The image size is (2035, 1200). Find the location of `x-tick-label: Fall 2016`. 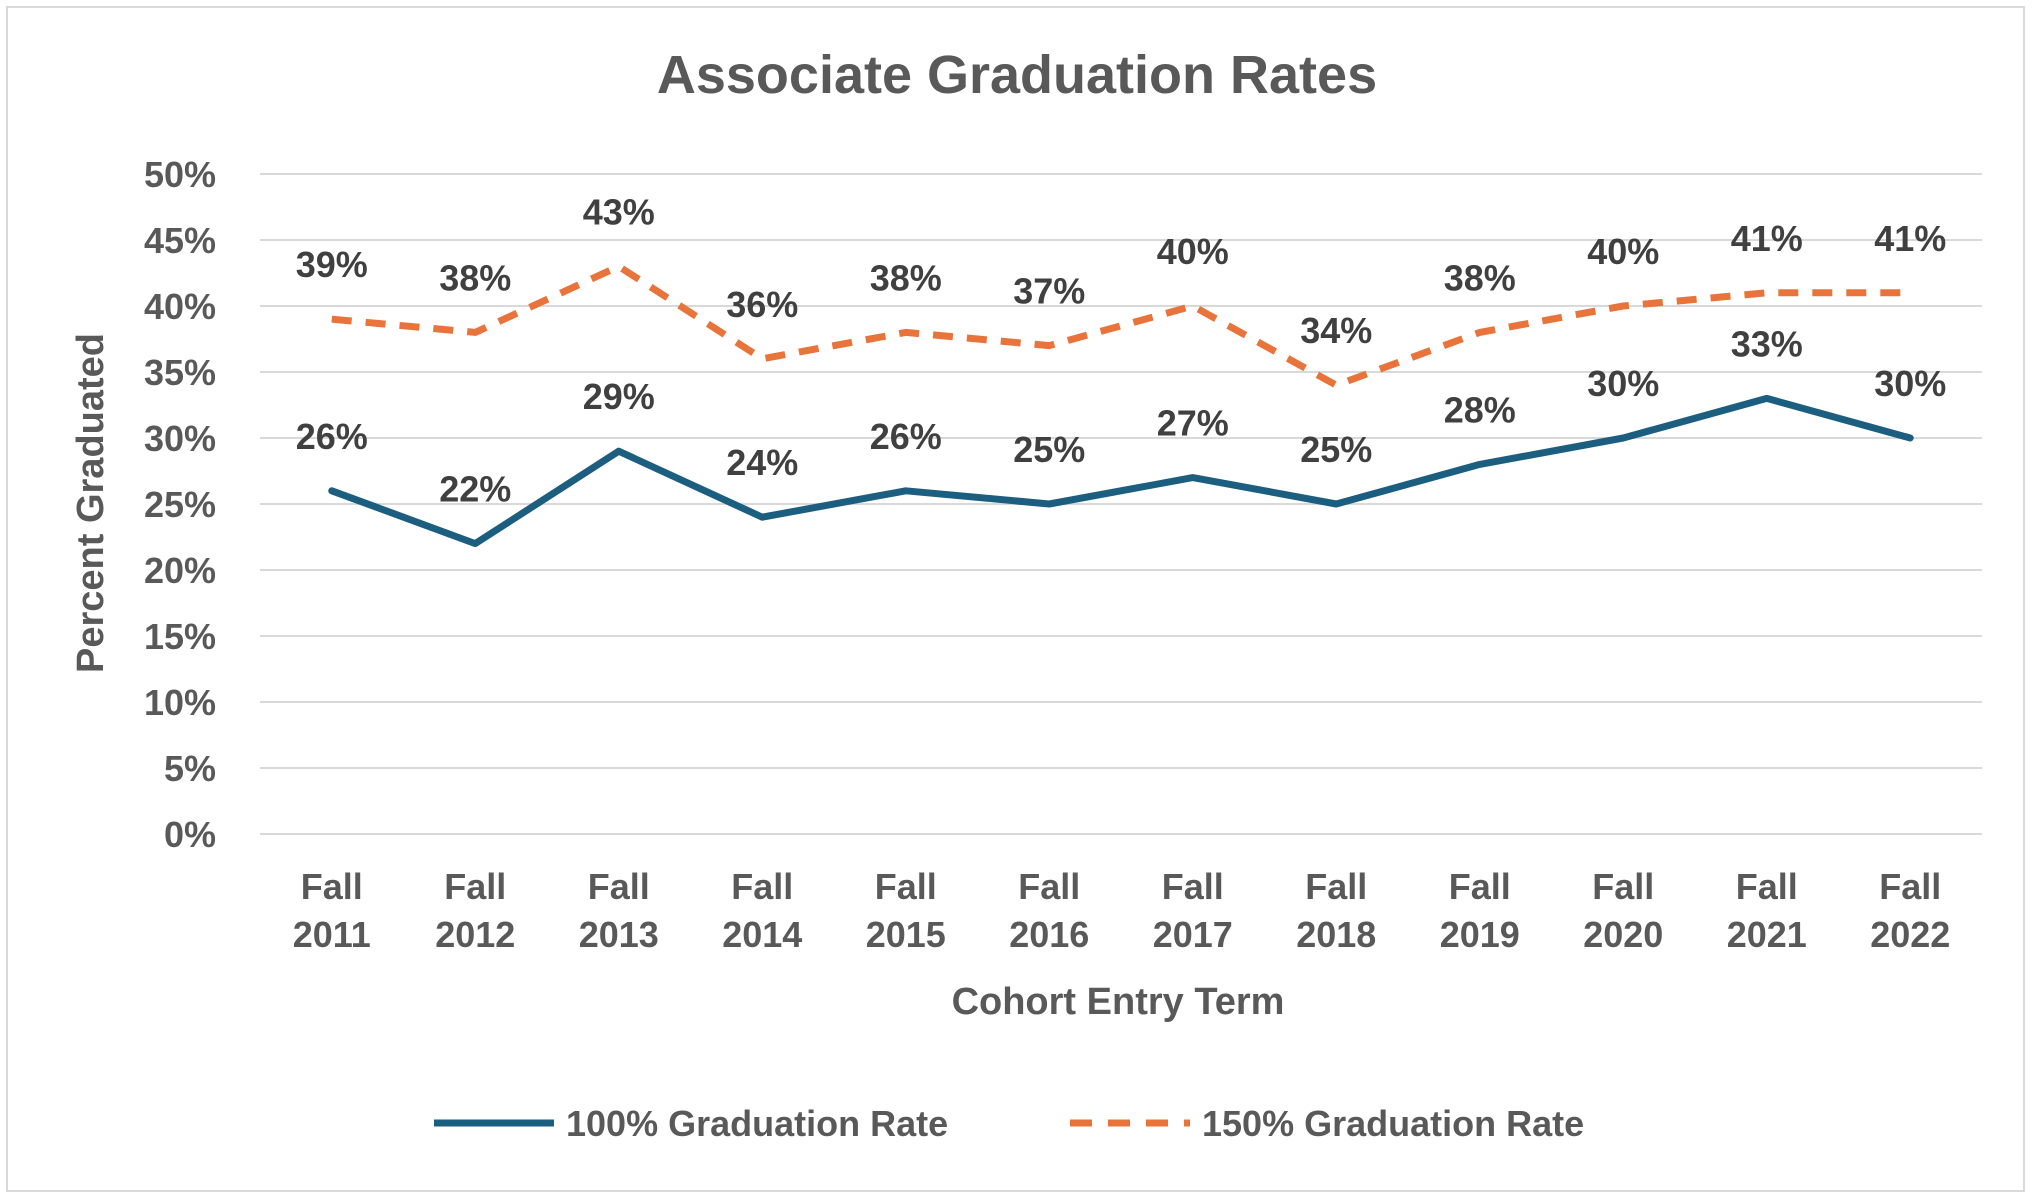

x-tick-label: Fall 2016 is located at coordinates (1049, 910).